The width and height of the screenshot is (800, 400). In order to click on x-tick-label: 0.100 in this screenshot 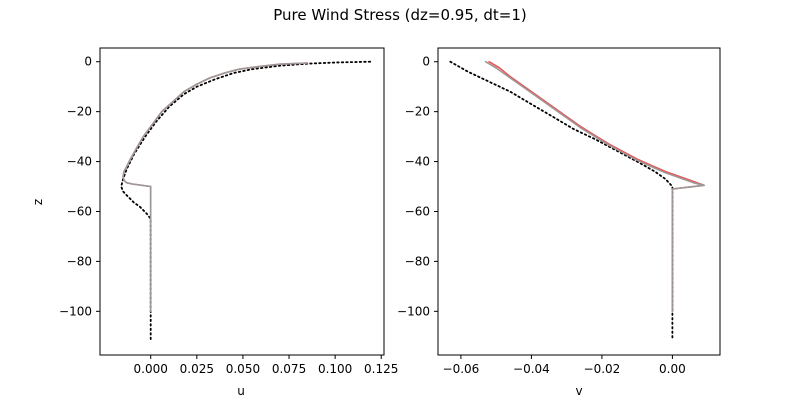, I will do `click(335, 369)`.